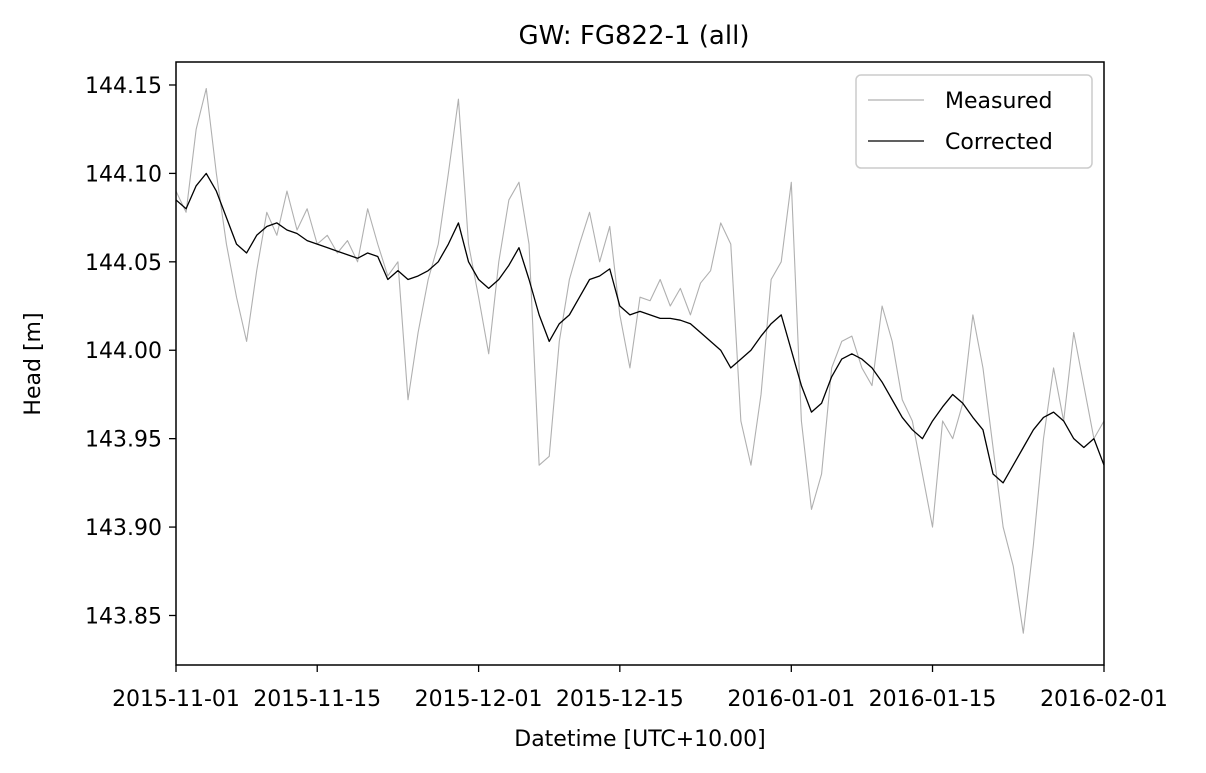 This screenshot has width=1206, height=773. I want to click on legend-box, so click(974, 121).